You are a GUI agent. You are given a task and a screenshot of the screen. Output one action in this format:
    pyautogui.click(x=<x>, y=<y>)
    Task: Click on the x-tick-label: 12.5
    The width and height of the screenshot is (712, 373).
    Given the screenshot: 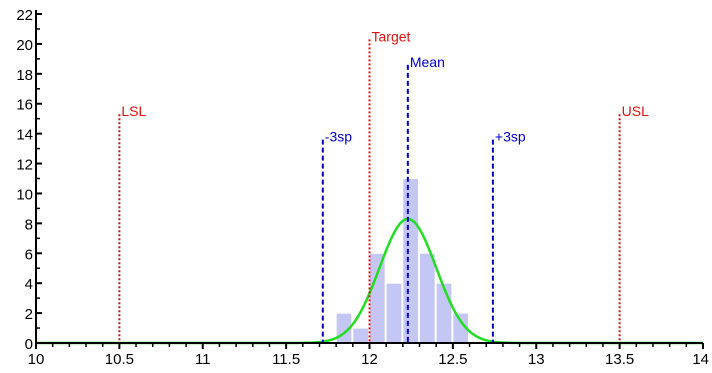 What is the action you would take?
    pyautogui.click(x=452, y=359)
    